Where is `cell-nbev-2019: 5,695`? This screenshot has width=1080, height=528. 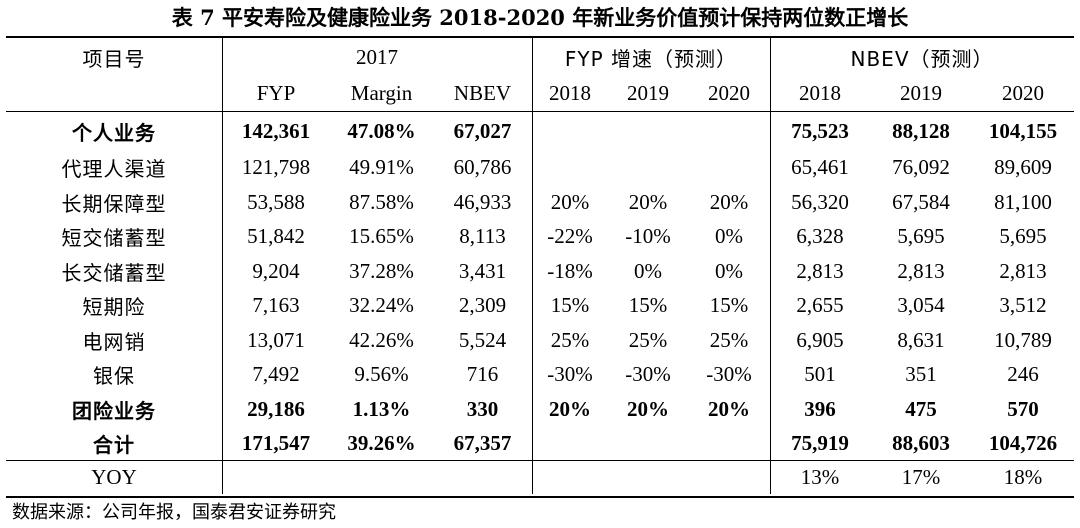 cell-nbev-2019: 5,695 is located at coordinates (921, 236).